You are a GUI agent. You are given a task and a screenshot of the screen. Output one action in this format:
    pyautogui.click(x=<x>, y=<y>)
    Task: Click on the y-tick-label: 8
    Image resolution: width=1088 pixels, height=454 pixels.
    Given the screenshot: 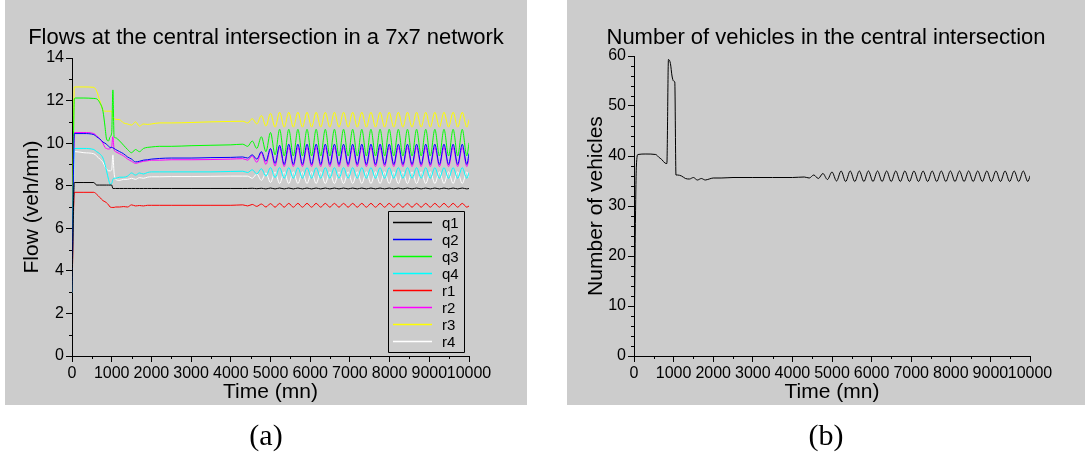 What is the action you would take?
    pyautogui.click(x=60, y=185)
    